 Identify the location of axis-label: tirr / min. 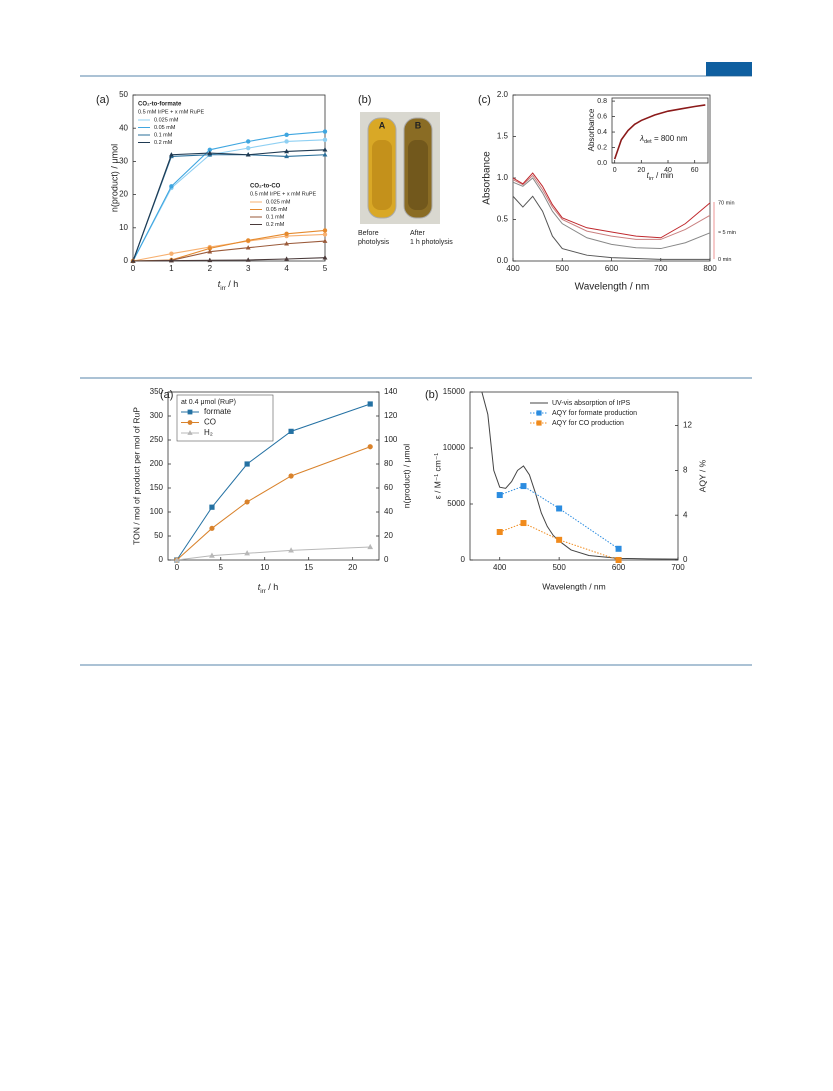
(660, 176).